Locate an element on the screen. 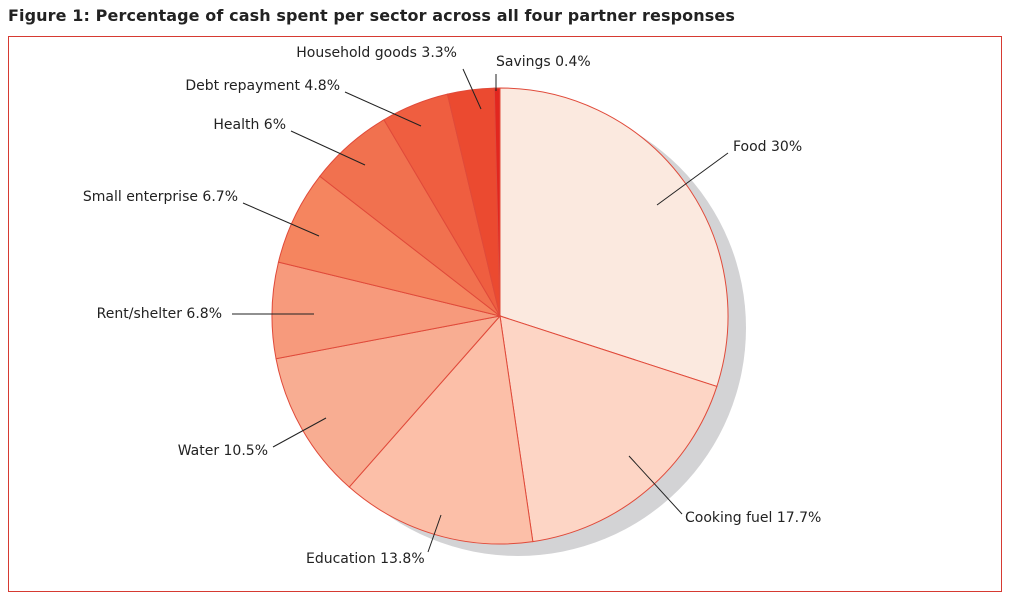 The height and width of the screenshot is (599, 1011). pie-slice-cooking-fuel is located at coordinates (608, 429).